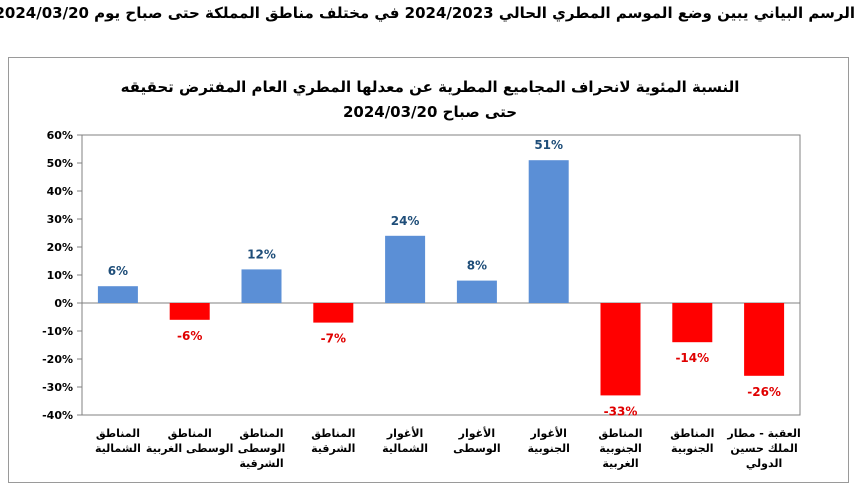 This screenshot has width=863, height=486. Describe the element at coordinates (333, 339) in the screenshot. I see `data-label: -7%` at that location.